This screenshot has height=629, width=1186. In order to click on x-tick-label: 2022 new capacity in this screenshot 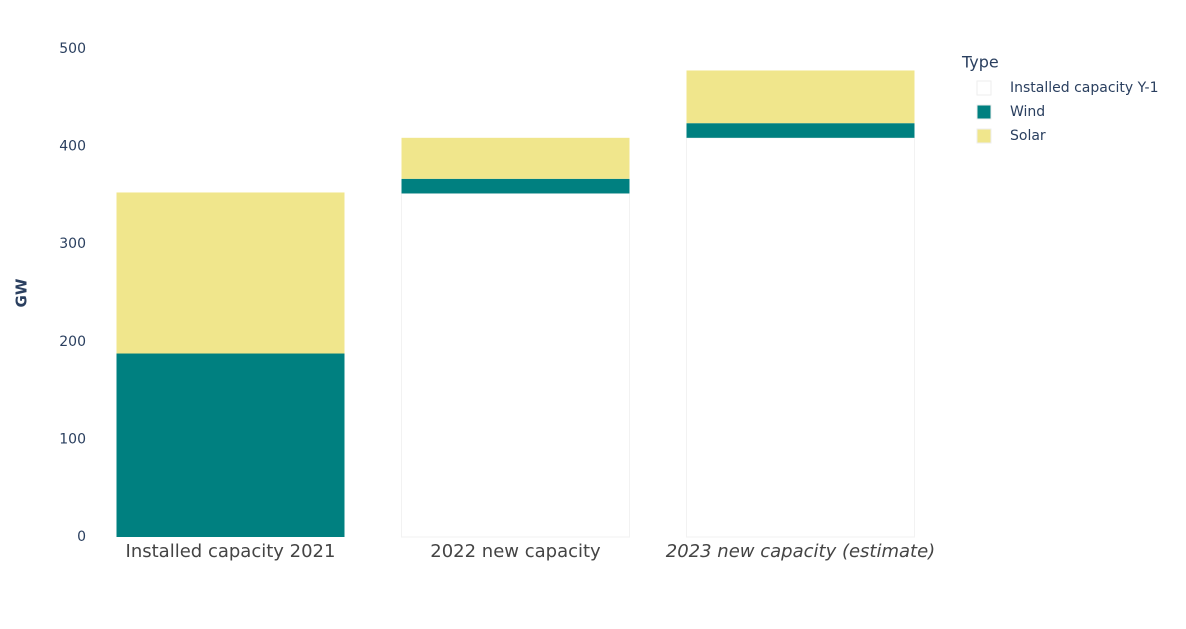, I will do `click(515, 551)`.